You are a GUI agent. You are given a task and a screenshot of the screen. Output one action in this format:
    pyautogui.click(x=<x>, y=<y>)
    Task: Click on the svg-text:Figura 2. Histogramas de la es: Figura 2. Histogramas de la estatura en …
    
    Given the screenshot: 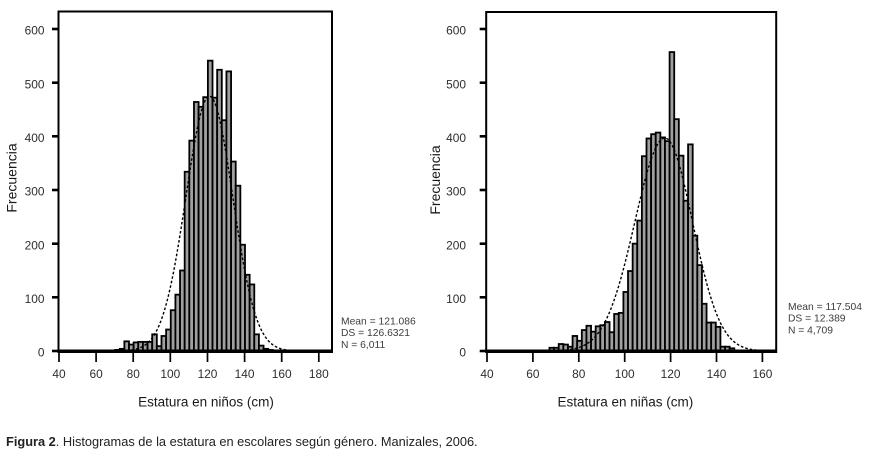 What is the action you would take?
    pyautogui.click(x=242, y=441)
    